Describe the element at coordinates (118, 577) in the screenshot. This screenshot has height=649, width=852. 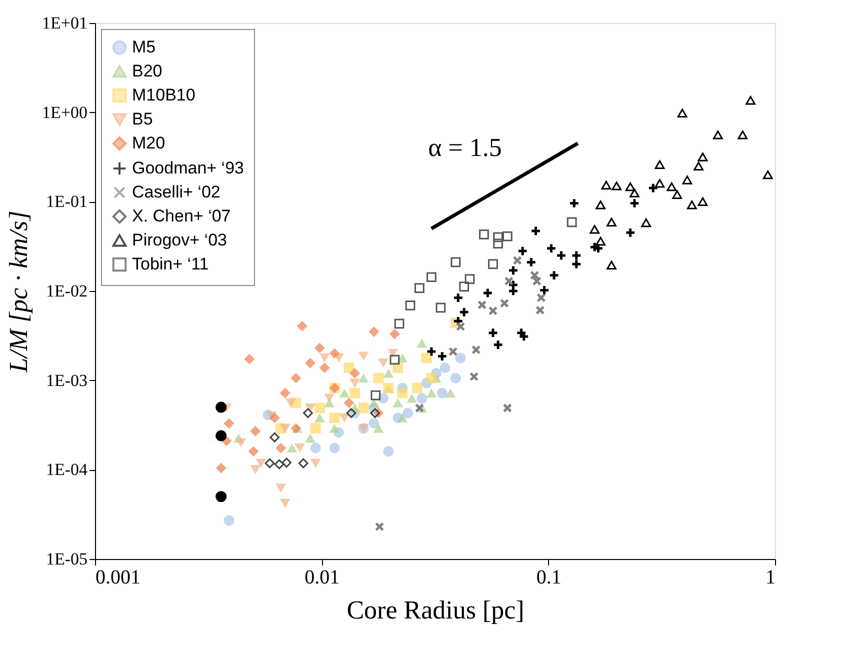
I see `x-tick-label: 0.001` at that location.